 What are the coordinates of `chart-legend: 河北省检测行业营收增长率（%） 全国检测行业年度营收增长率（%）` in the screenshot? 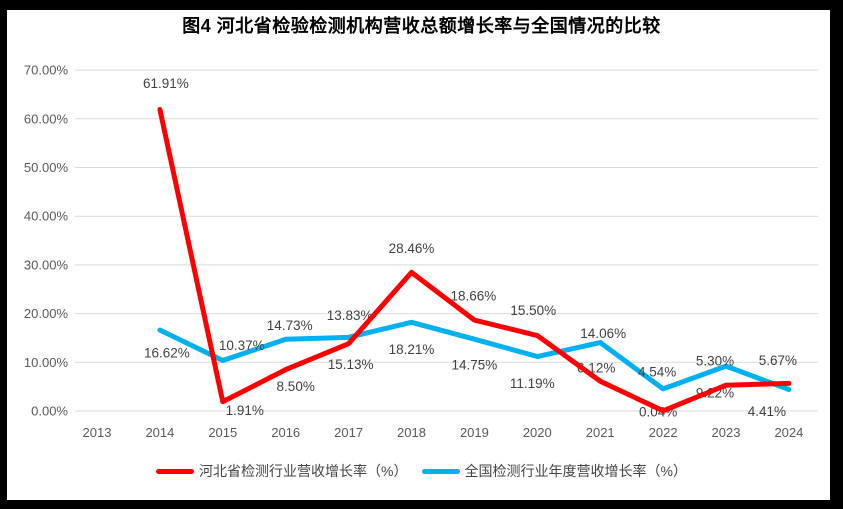 It's located at (421, 471).